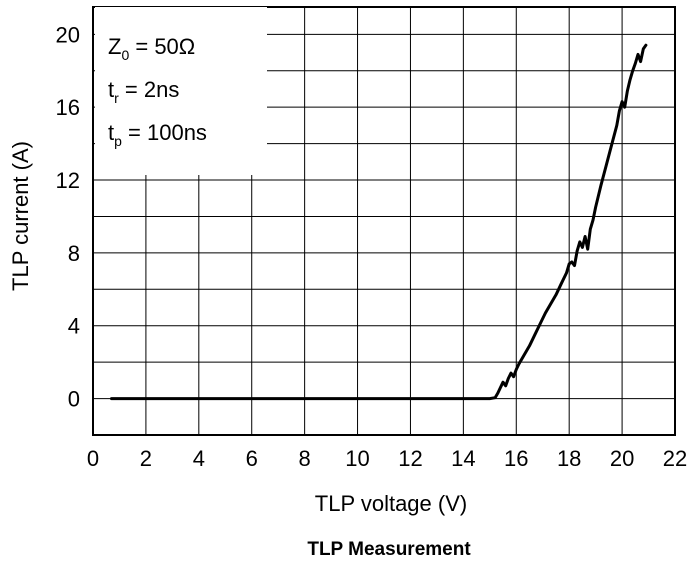  I want to click on x-tick-label: 8, so click(305, 458).